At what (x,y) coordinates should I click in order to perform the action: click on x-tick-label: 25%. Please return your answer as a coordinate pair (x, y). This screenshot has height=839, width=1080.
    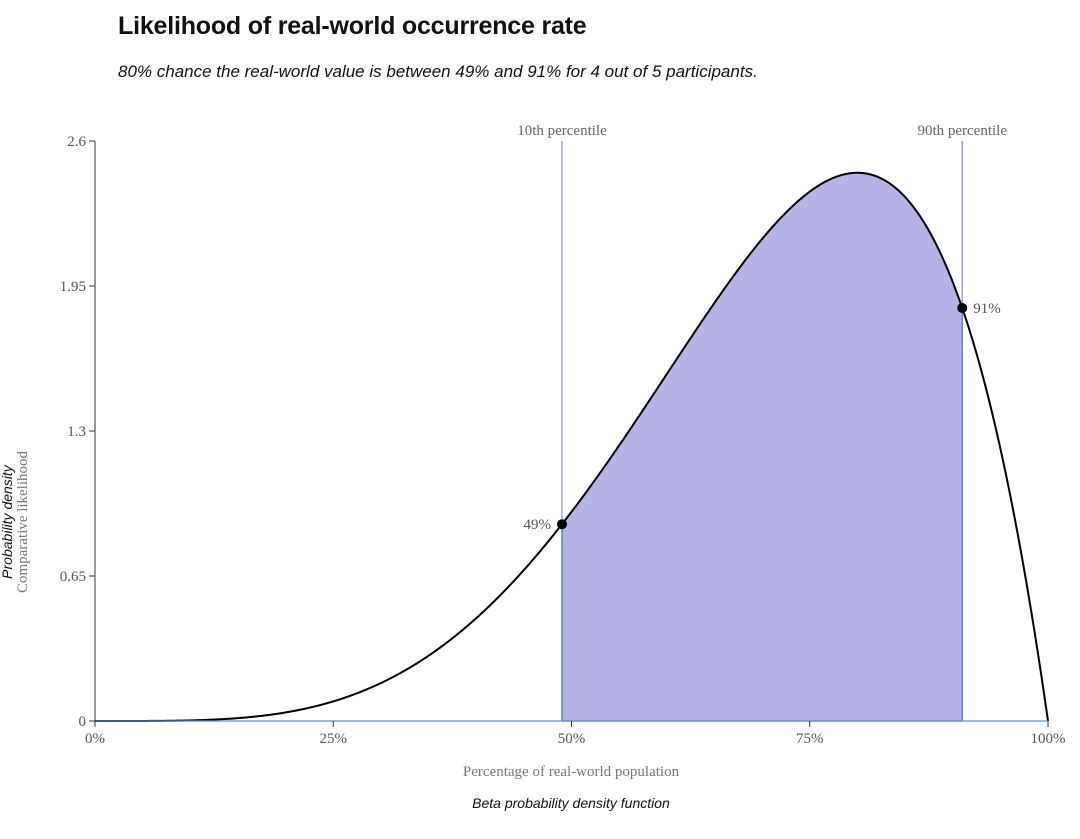
    Looking at the image, I should click on (334, 739).